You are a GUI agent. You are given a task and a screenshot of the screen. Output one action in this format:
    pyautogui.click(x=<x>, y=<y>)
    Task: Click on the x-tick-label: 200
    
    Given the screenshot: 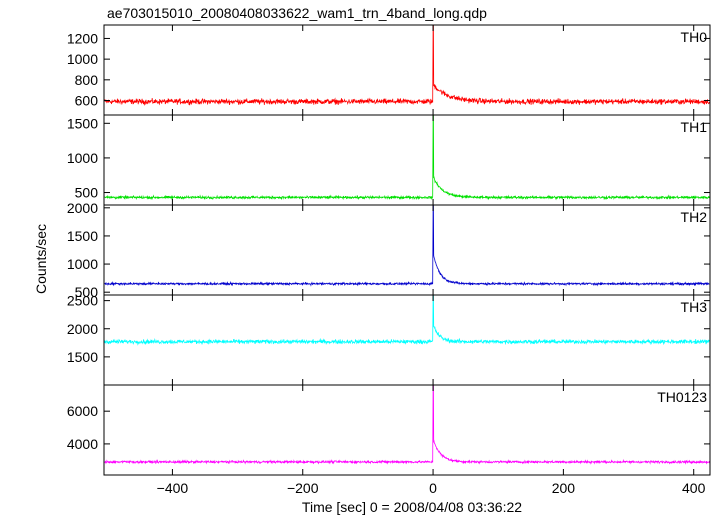 What is the action you would take?
    pyautogui.click(x=564, y=488)
    